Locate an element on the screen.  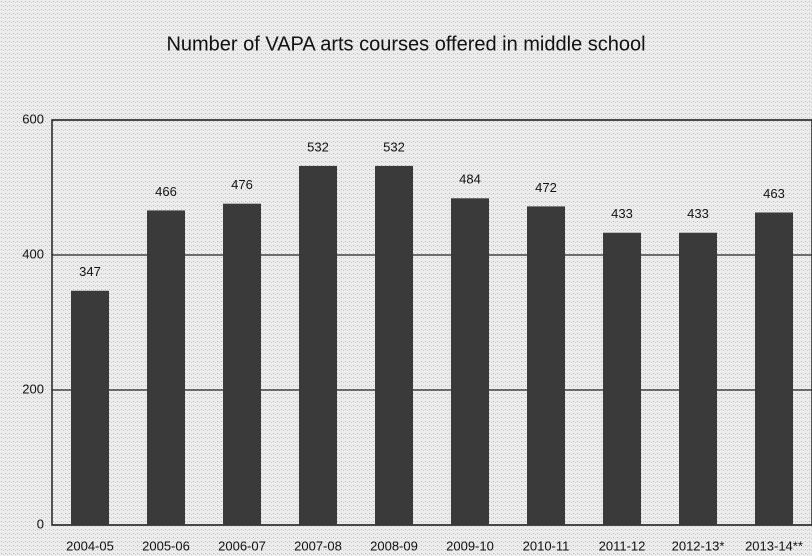
x-tick-label: 2006-07 is located at coordinates (242, 545).